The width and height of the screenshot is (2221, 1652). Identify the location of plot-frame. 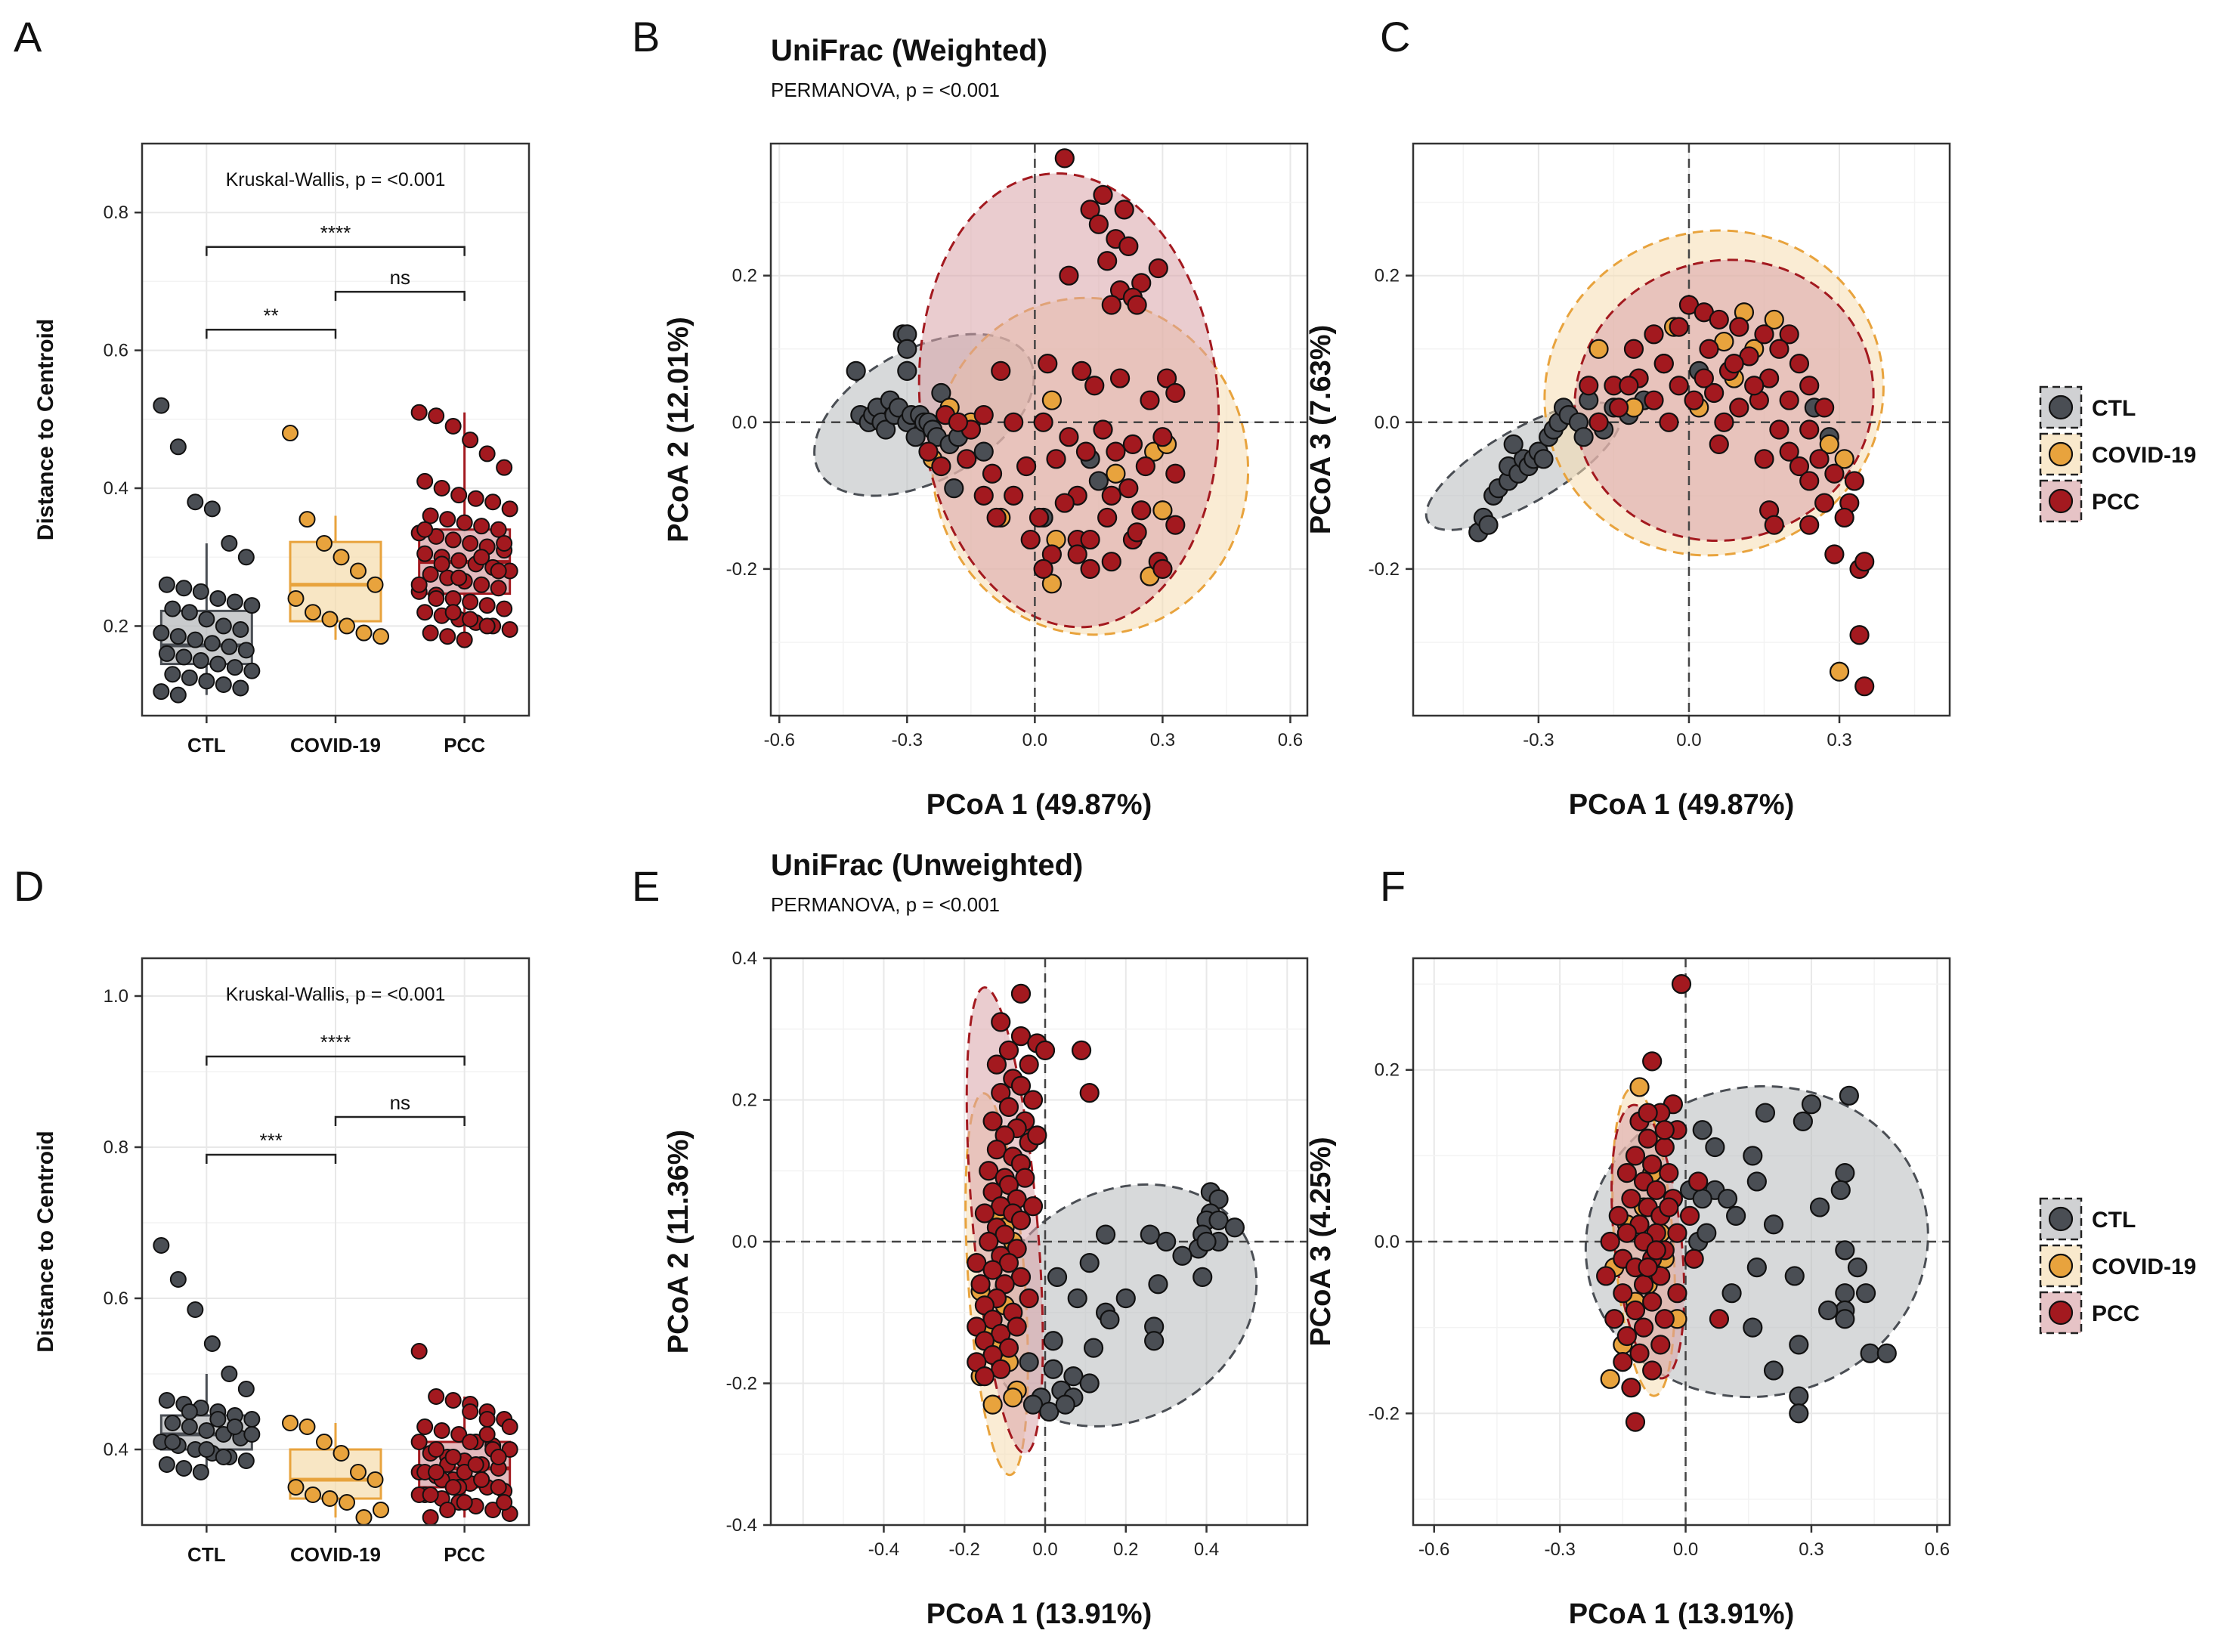
(1681, 429).